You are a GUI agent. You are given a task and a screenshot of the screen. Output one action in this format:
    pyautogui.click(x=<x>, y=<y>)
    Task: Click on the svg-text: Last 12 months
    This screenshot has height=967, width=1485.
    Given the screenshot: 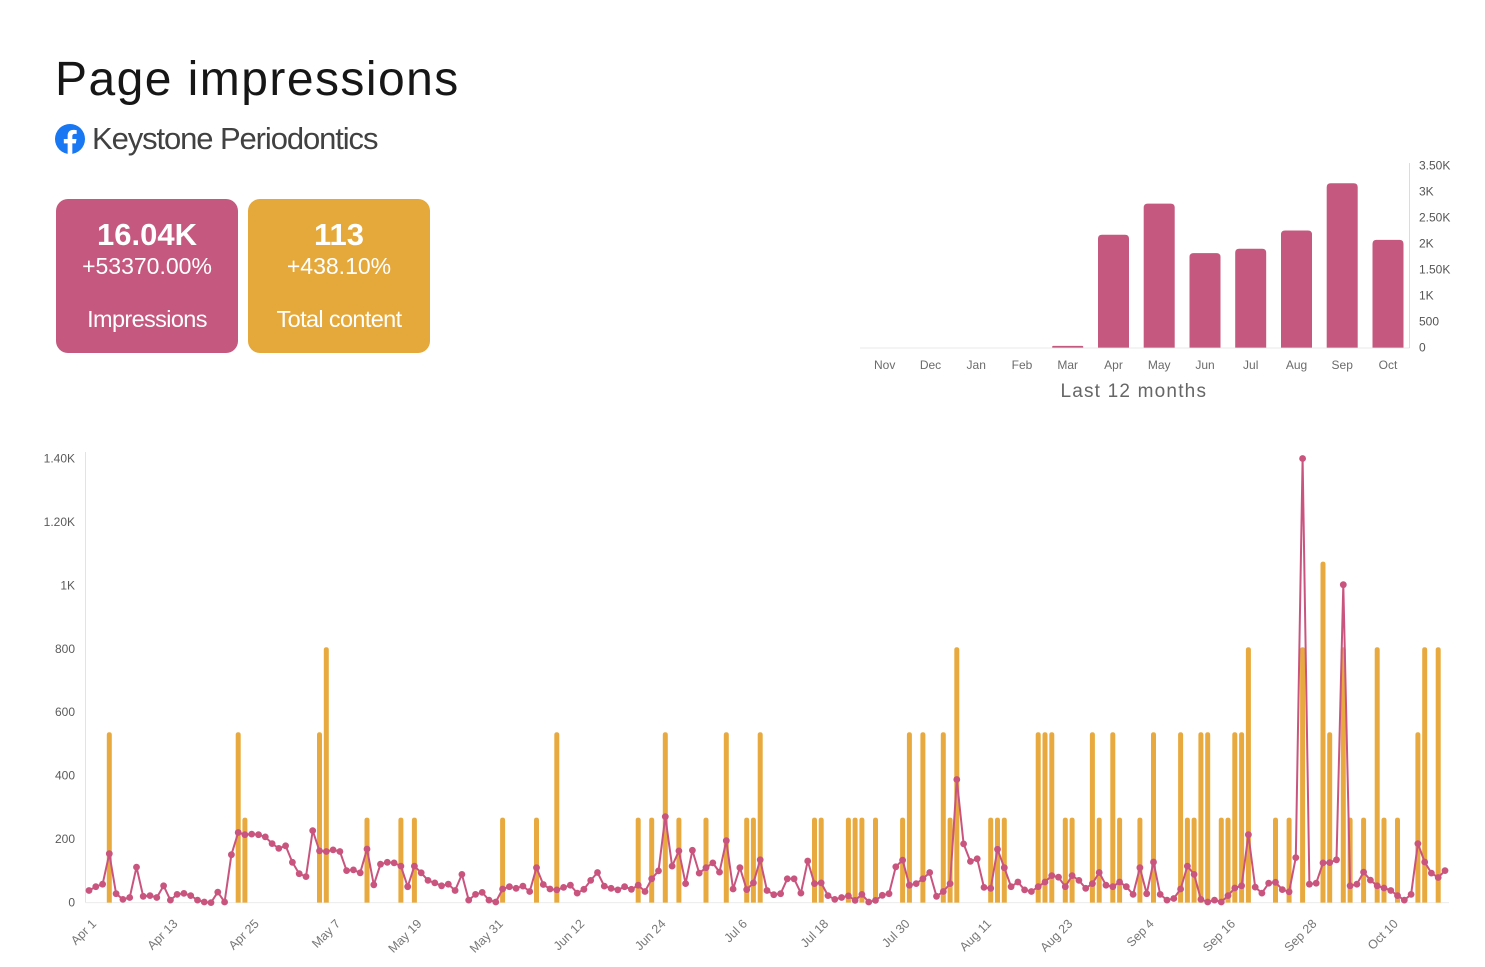 What is the action you would take?
    pyautogui.click(x=1133, y=391)
    